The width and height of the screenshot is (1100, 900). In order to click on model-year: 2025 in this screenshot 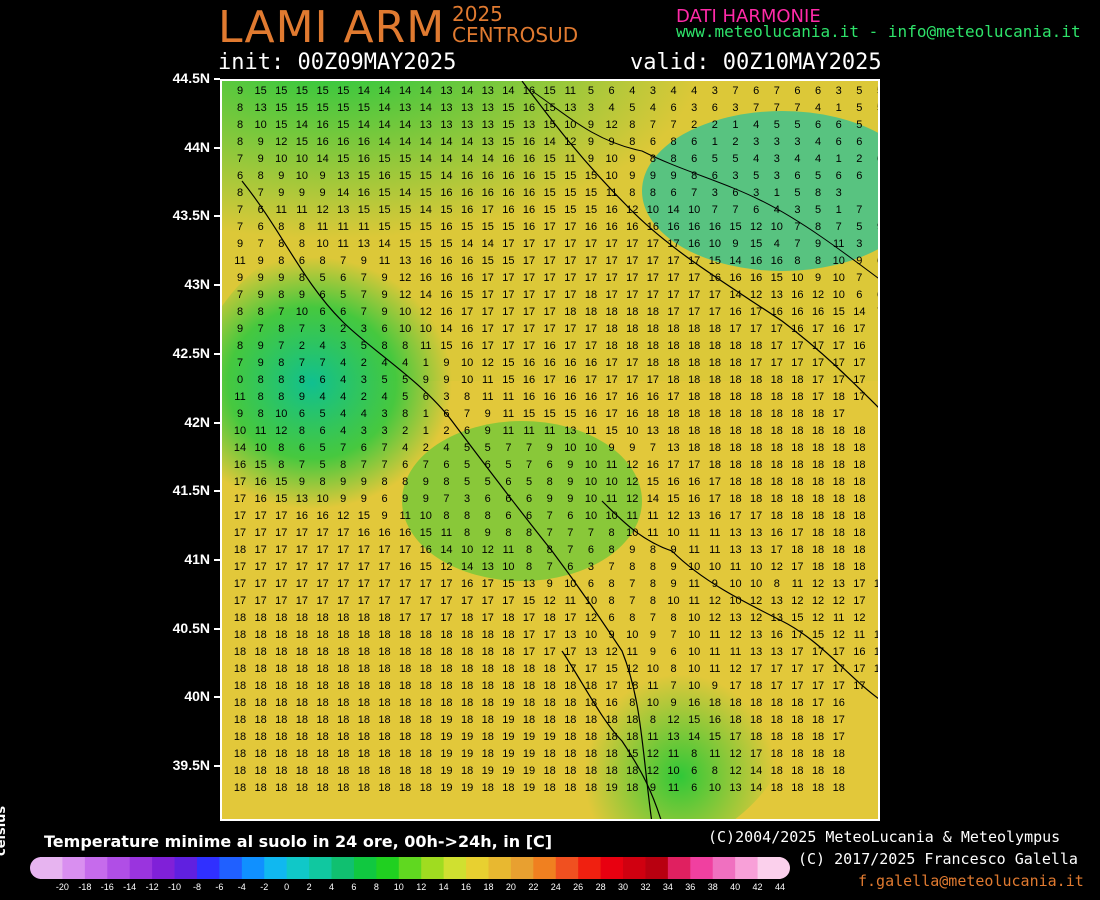, I will do `click(477, 14)`.